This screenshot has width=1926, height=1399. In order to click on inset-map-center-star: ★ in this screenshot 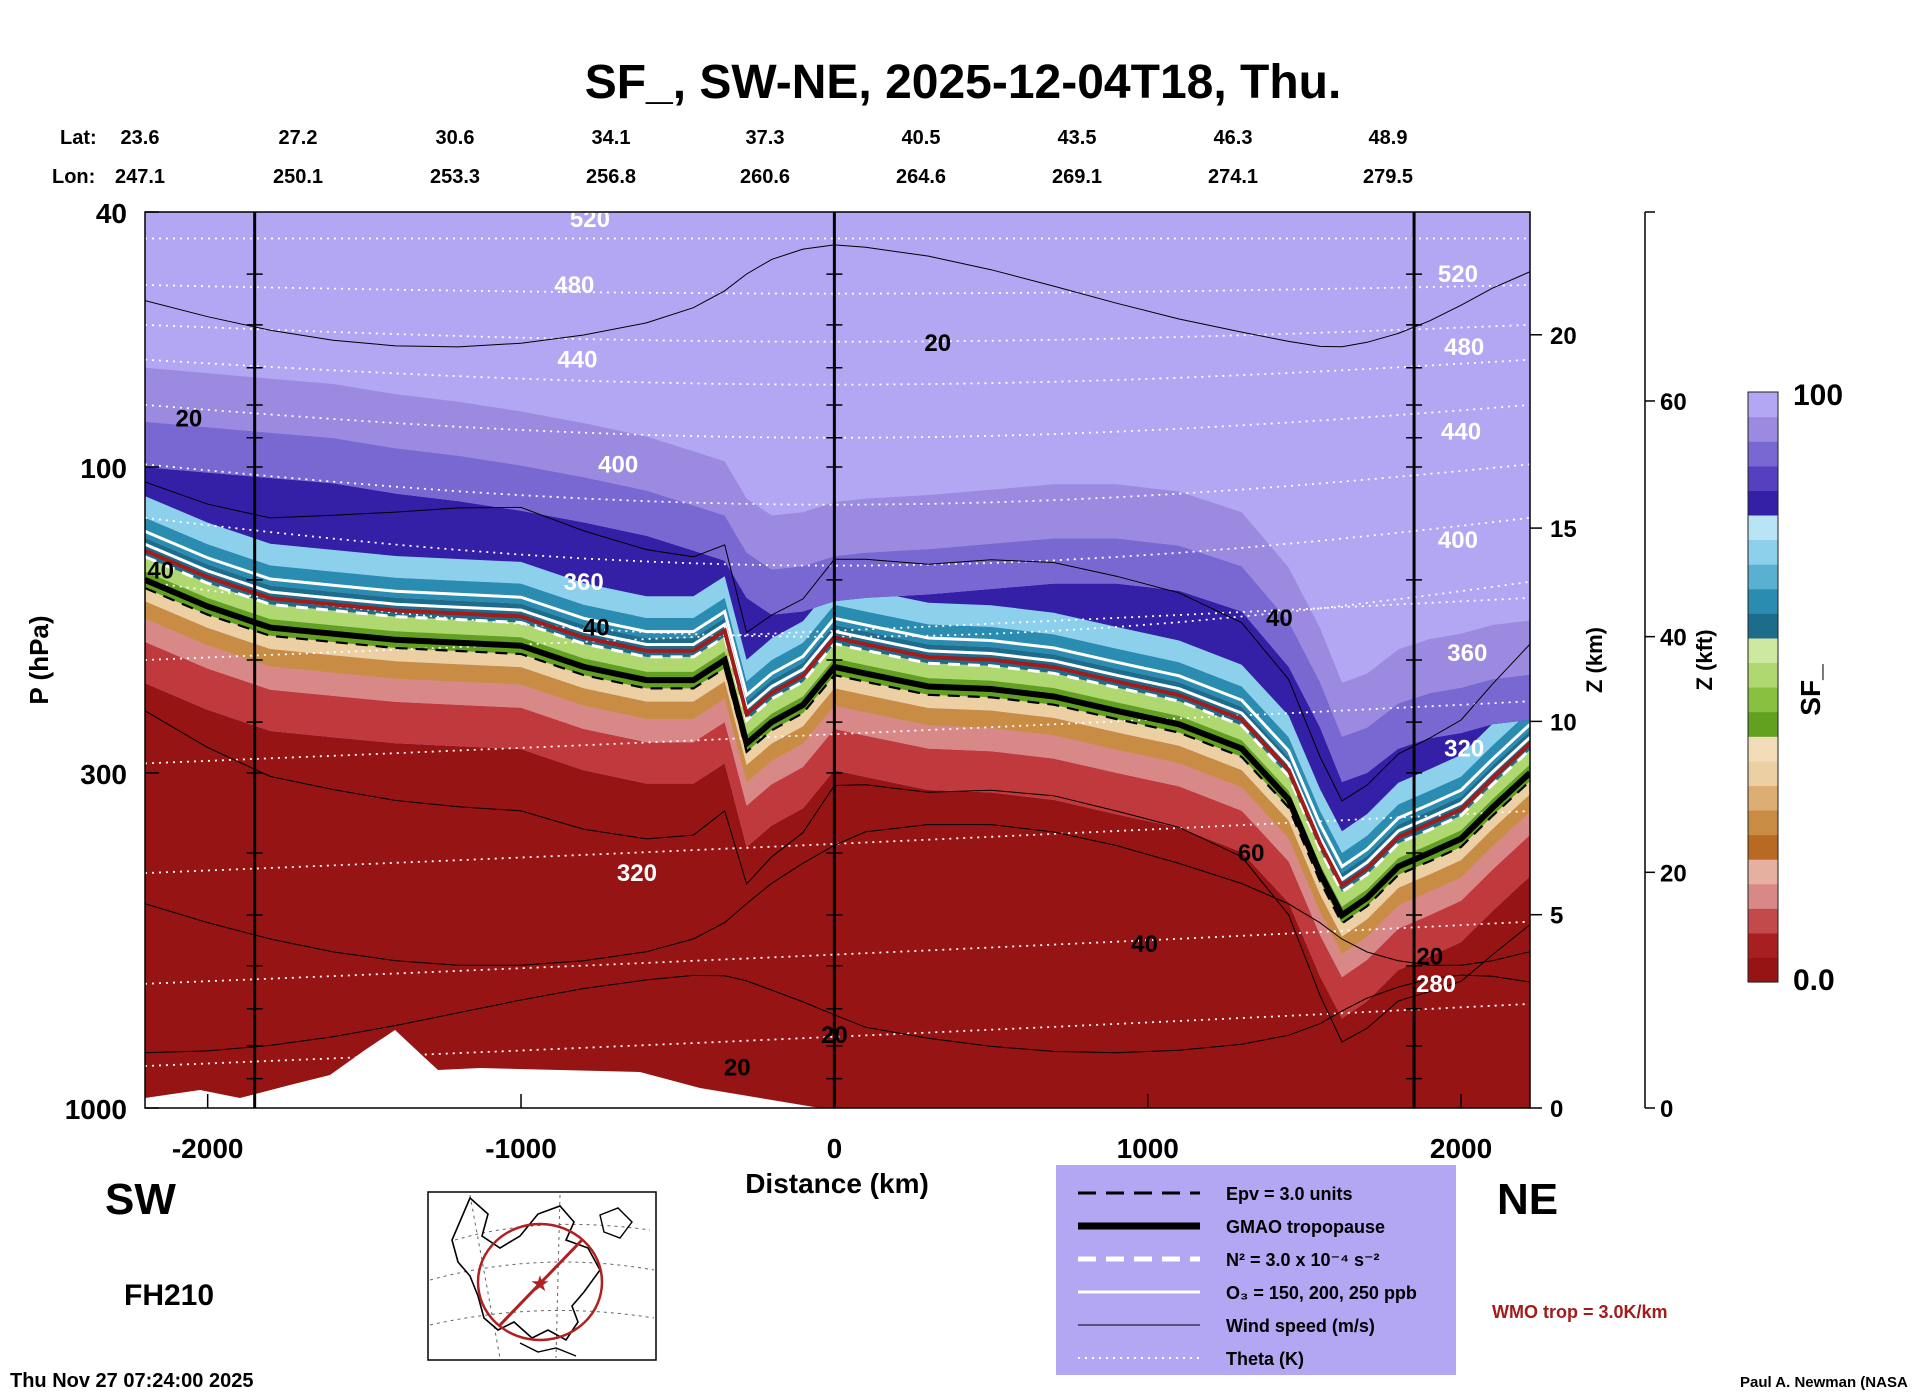, I will do `click(540, 1283)`.